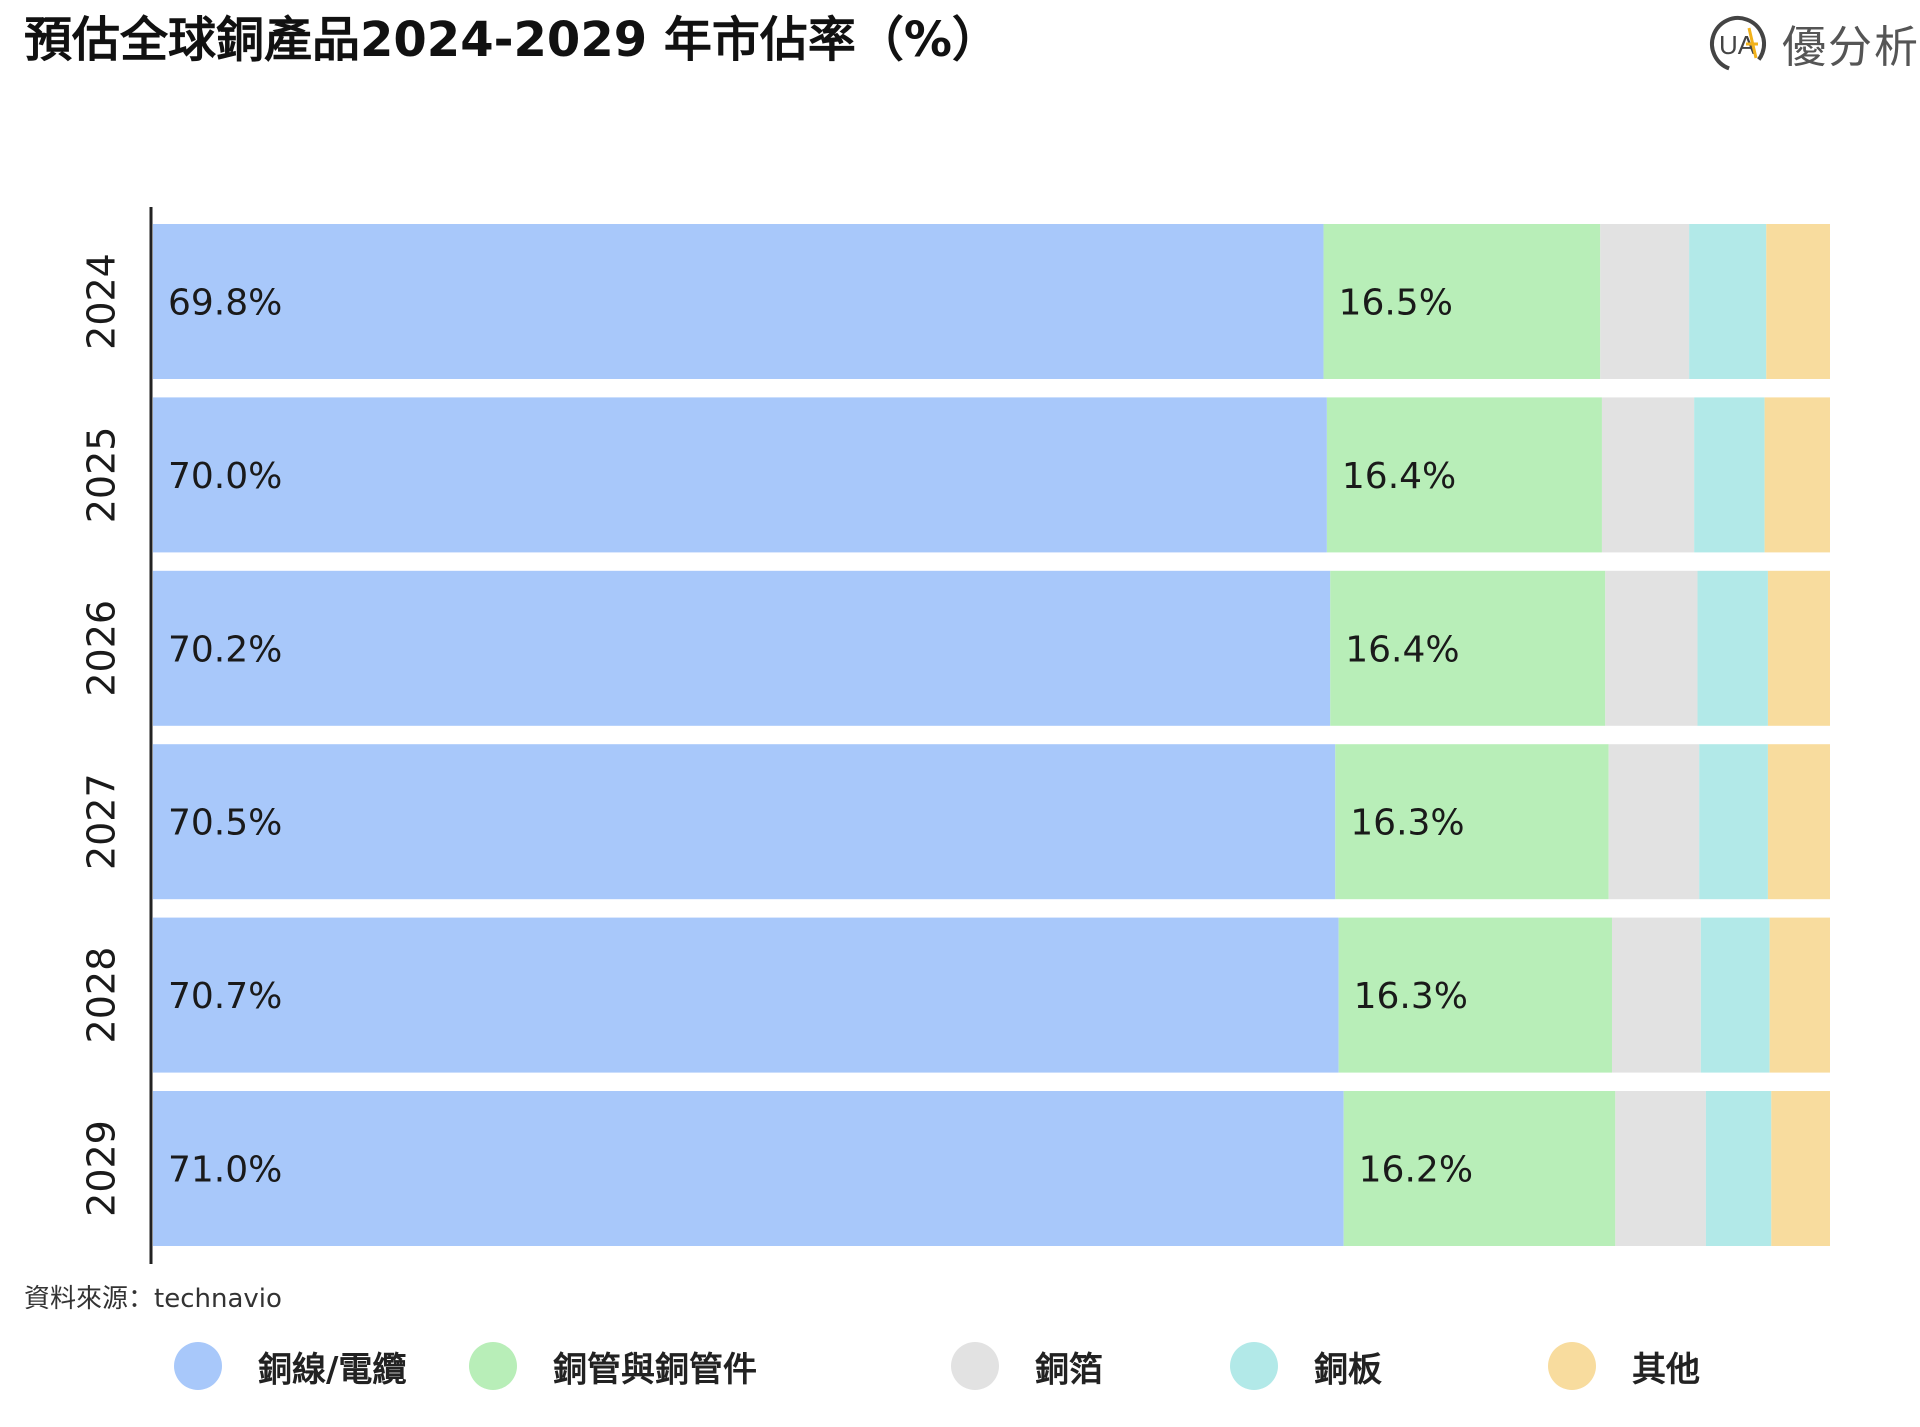 This screenshot has height=1427, width=1920. I want to click on data-label-2024-series-1: 16.5%, so click(1396, 303).